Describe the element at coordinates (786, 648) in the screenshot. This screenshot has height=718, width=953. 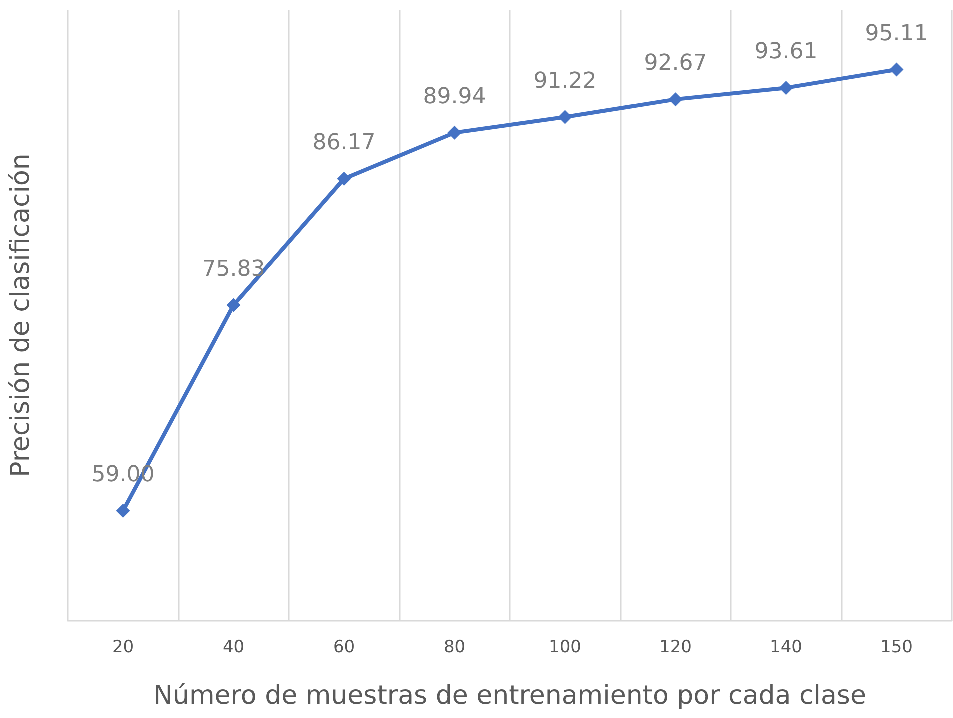
I see `x-tick-label: 140` at that location.